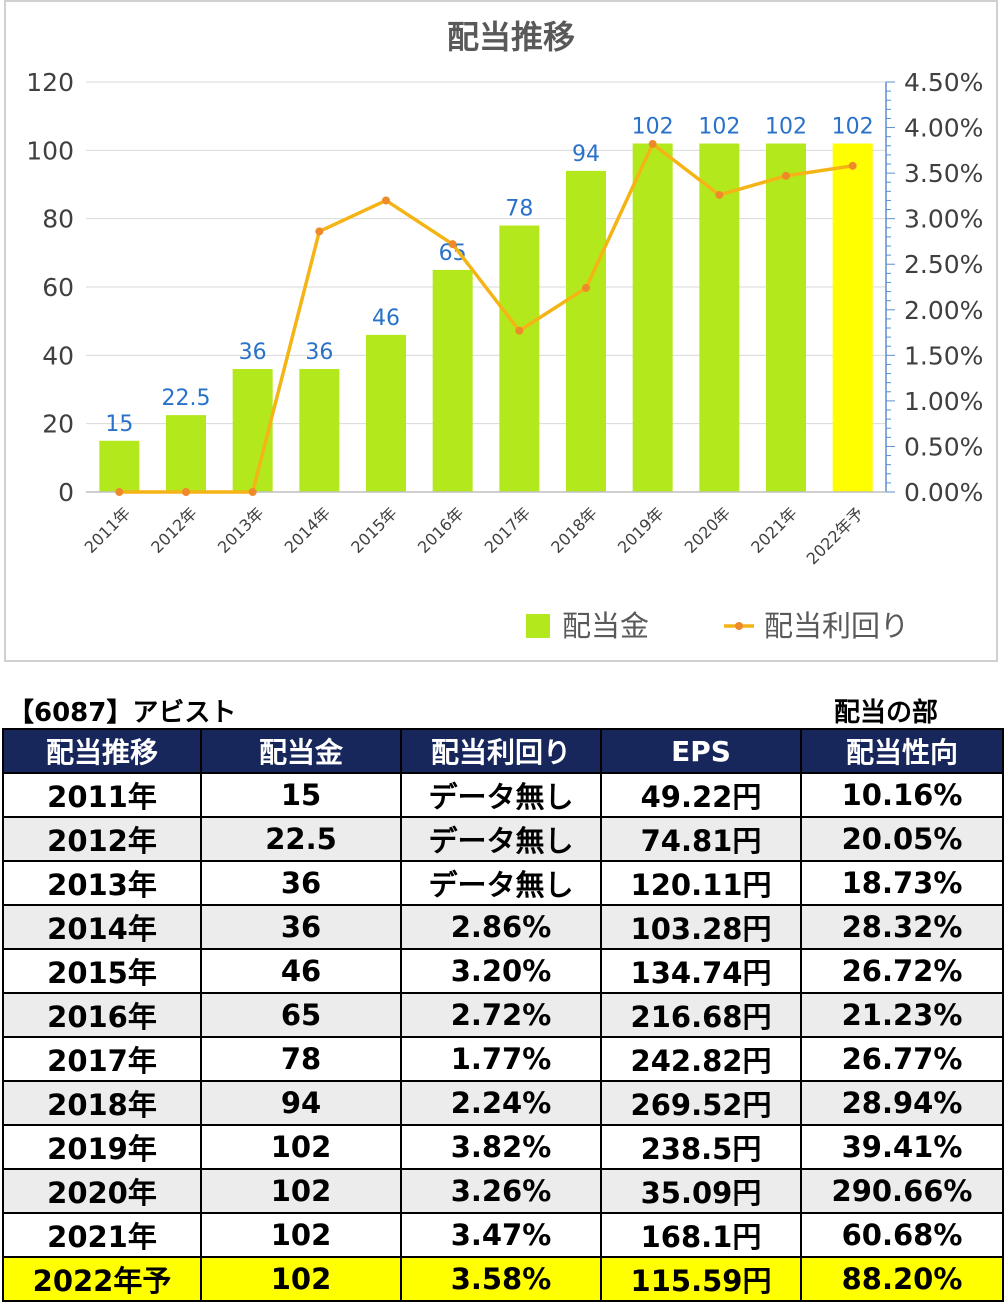 This screenshot has height=1302, width=1004. What do you see at coordinates (586, 154) in the screenshot?
I see `bar-data-label: 94` at bounding box center [586, 154].